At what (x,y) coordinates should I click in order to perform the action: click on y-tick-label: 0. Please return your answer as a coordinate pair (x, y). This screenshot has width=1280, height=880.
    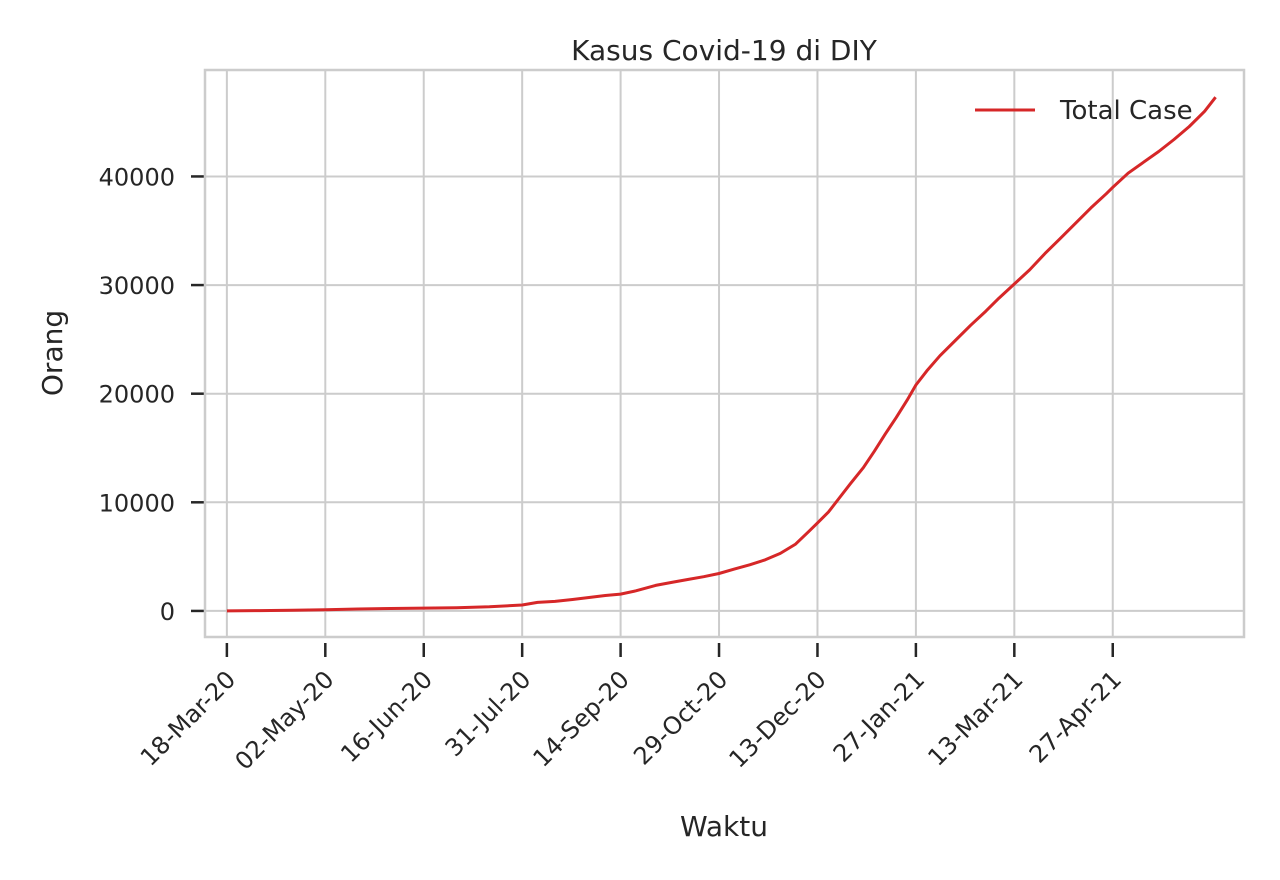
    Looking at the image, I should click on (167, 612).